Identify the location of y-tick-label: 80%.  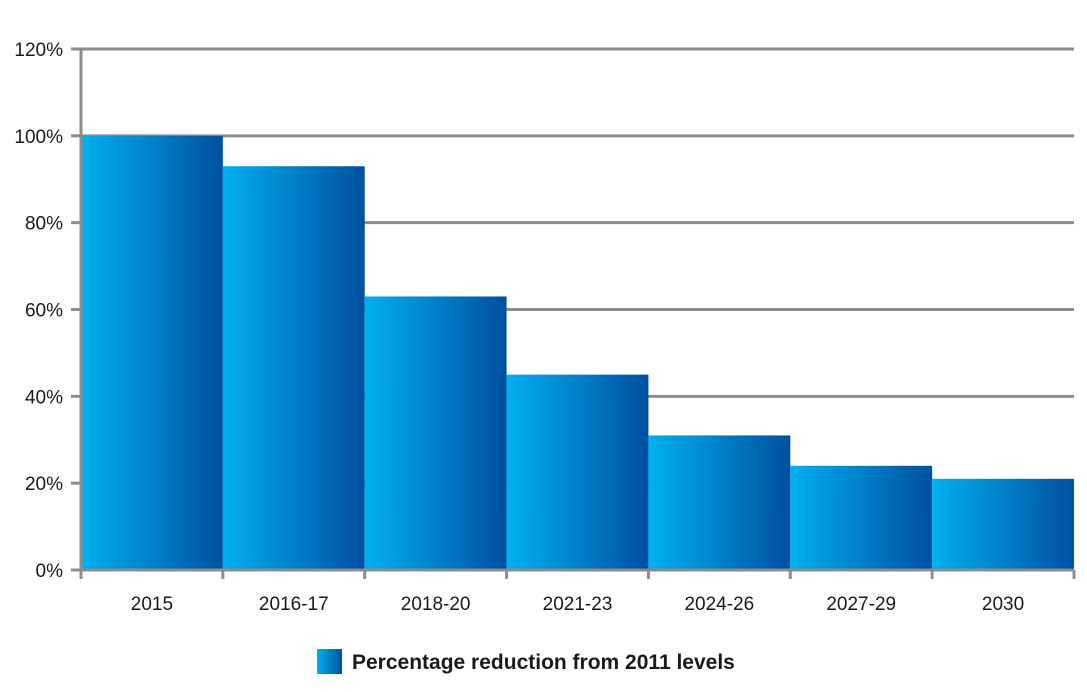
(44, 224).